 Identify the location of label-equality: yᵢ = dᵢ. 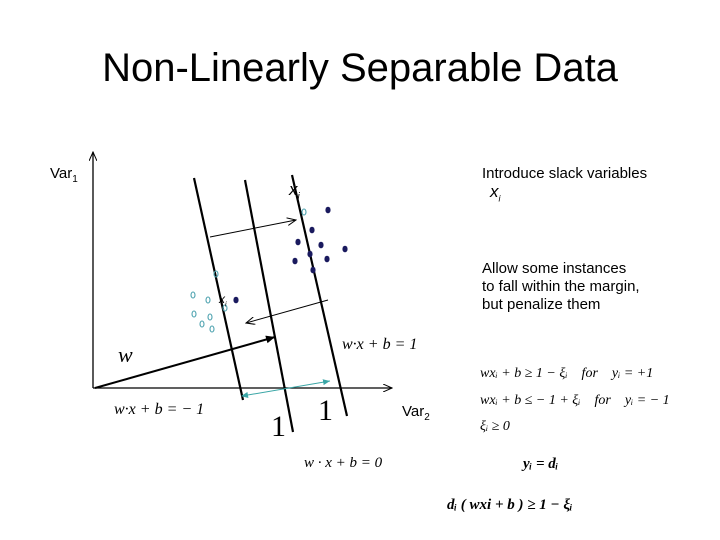
(541, 464).